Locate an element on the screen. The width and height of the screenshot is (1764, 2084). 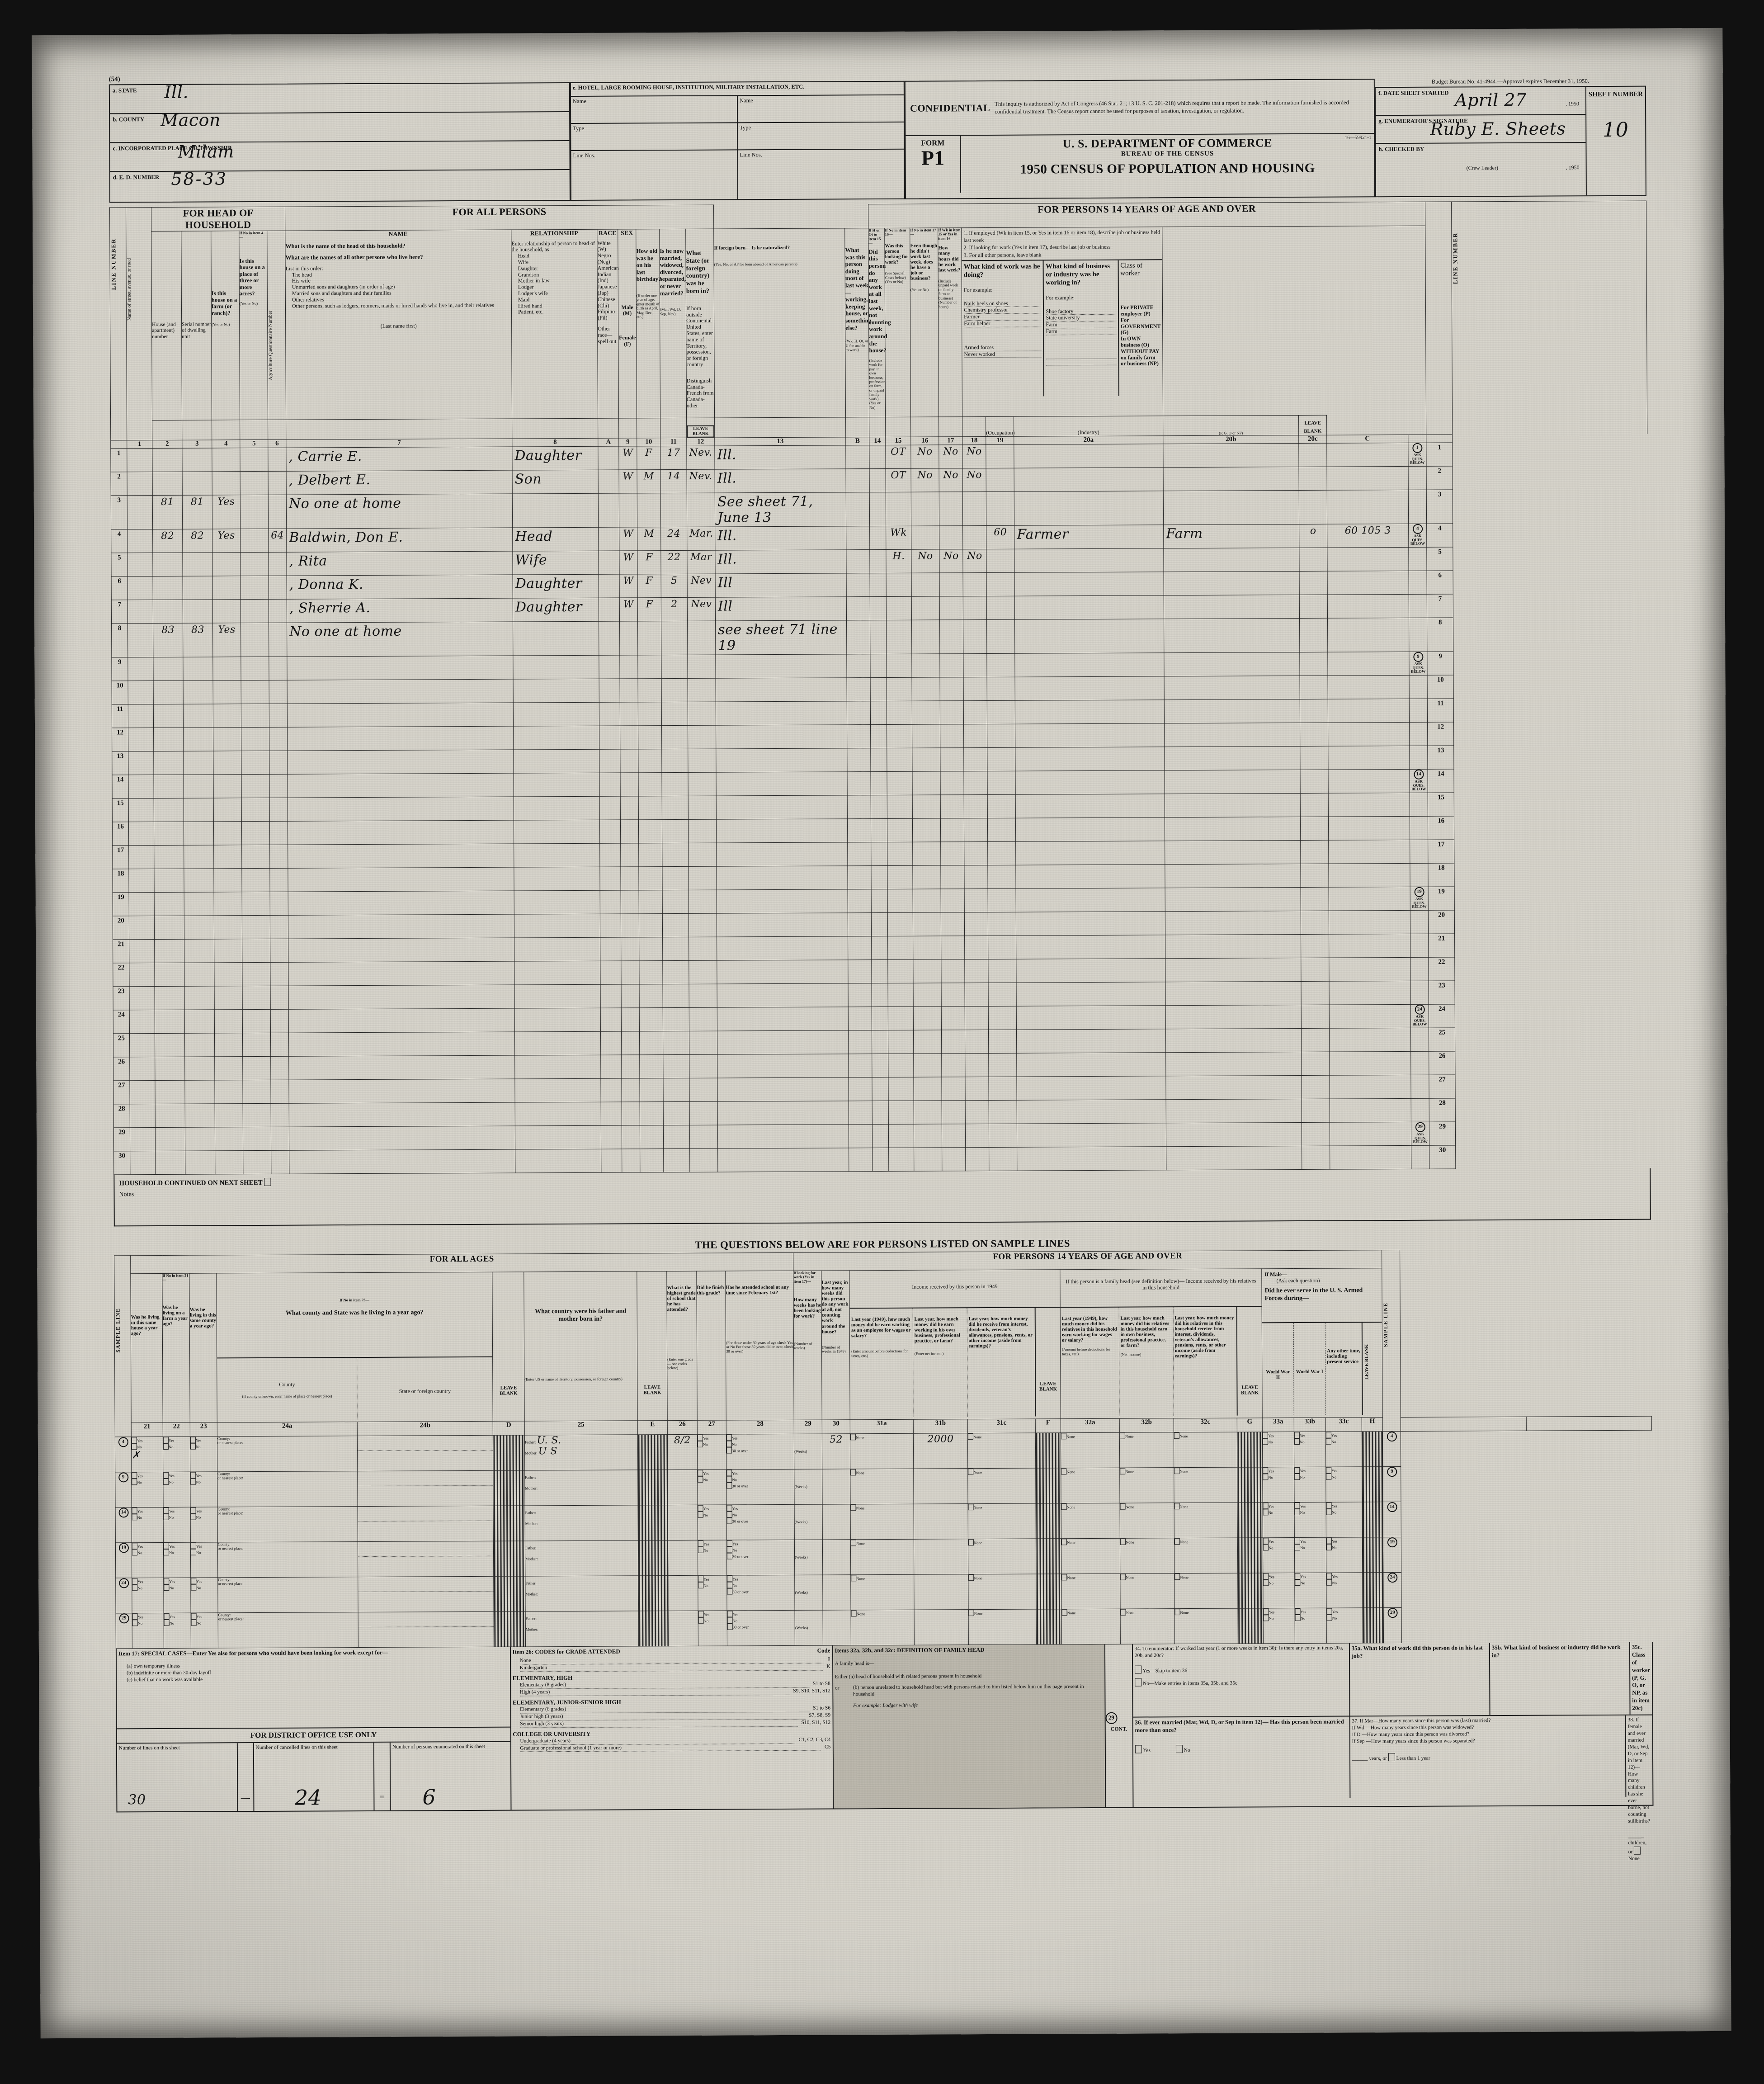
sample-cell-25: Father: Mother: is located at coordinates (582, 1523).